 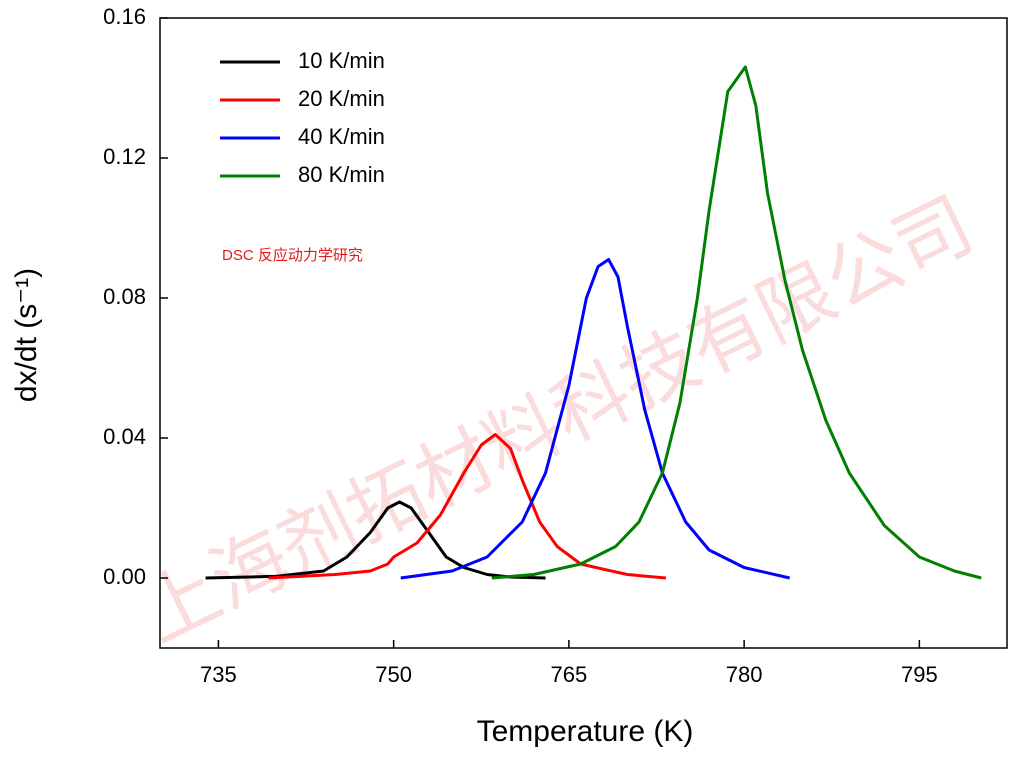 What do you see at coordinates (569, 674) in the screenshot?
I see `x-tick-label: 765` at bounding box center [569, 674].